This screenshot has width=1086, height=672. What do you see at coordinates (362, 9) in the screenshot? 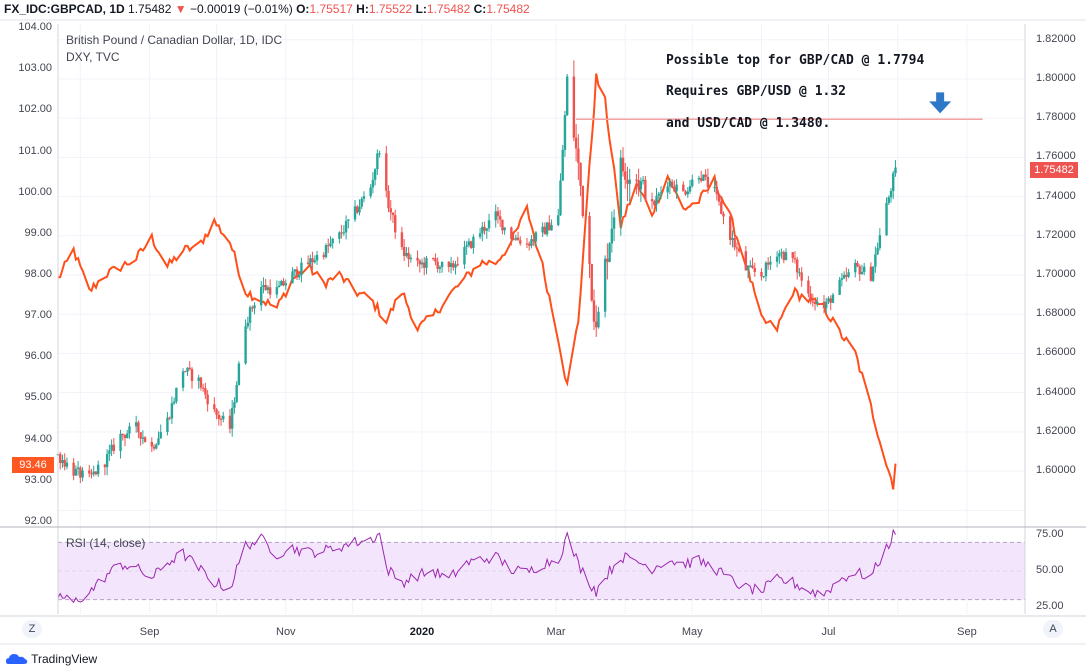
I see `high-label: H:` at bounding box center [362, 9].